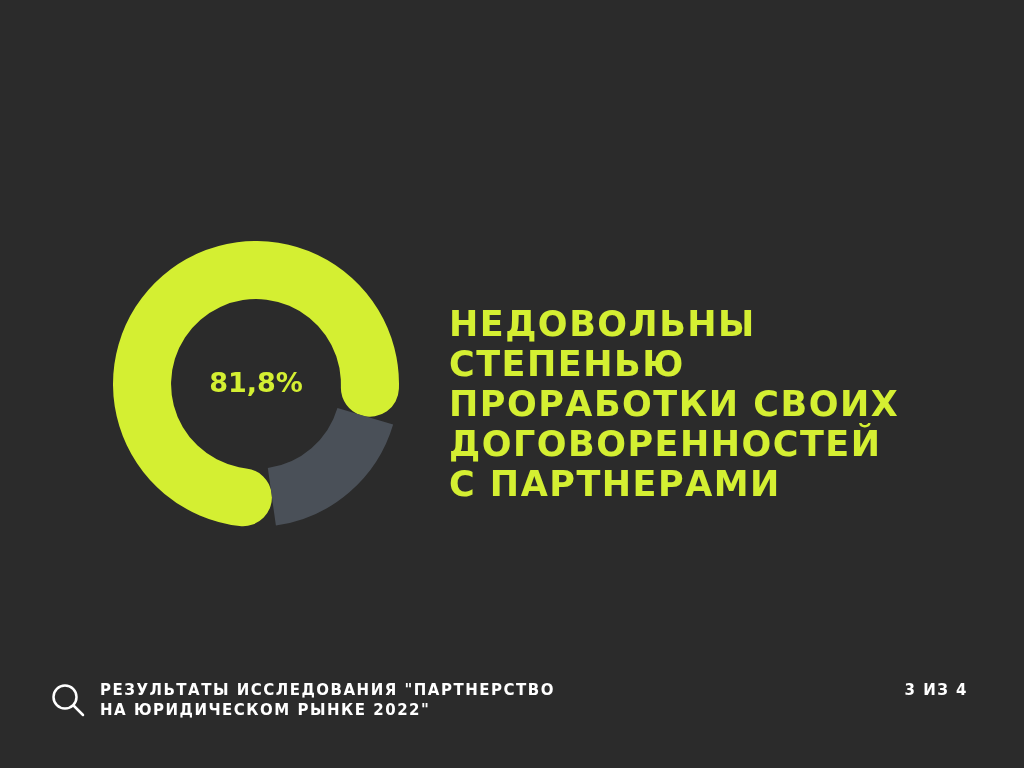 The image size is (1024, 768). Describe the element at coordinates (936, 690) in the screenshot. I see `text: 3 ИЗ 4` at that location.